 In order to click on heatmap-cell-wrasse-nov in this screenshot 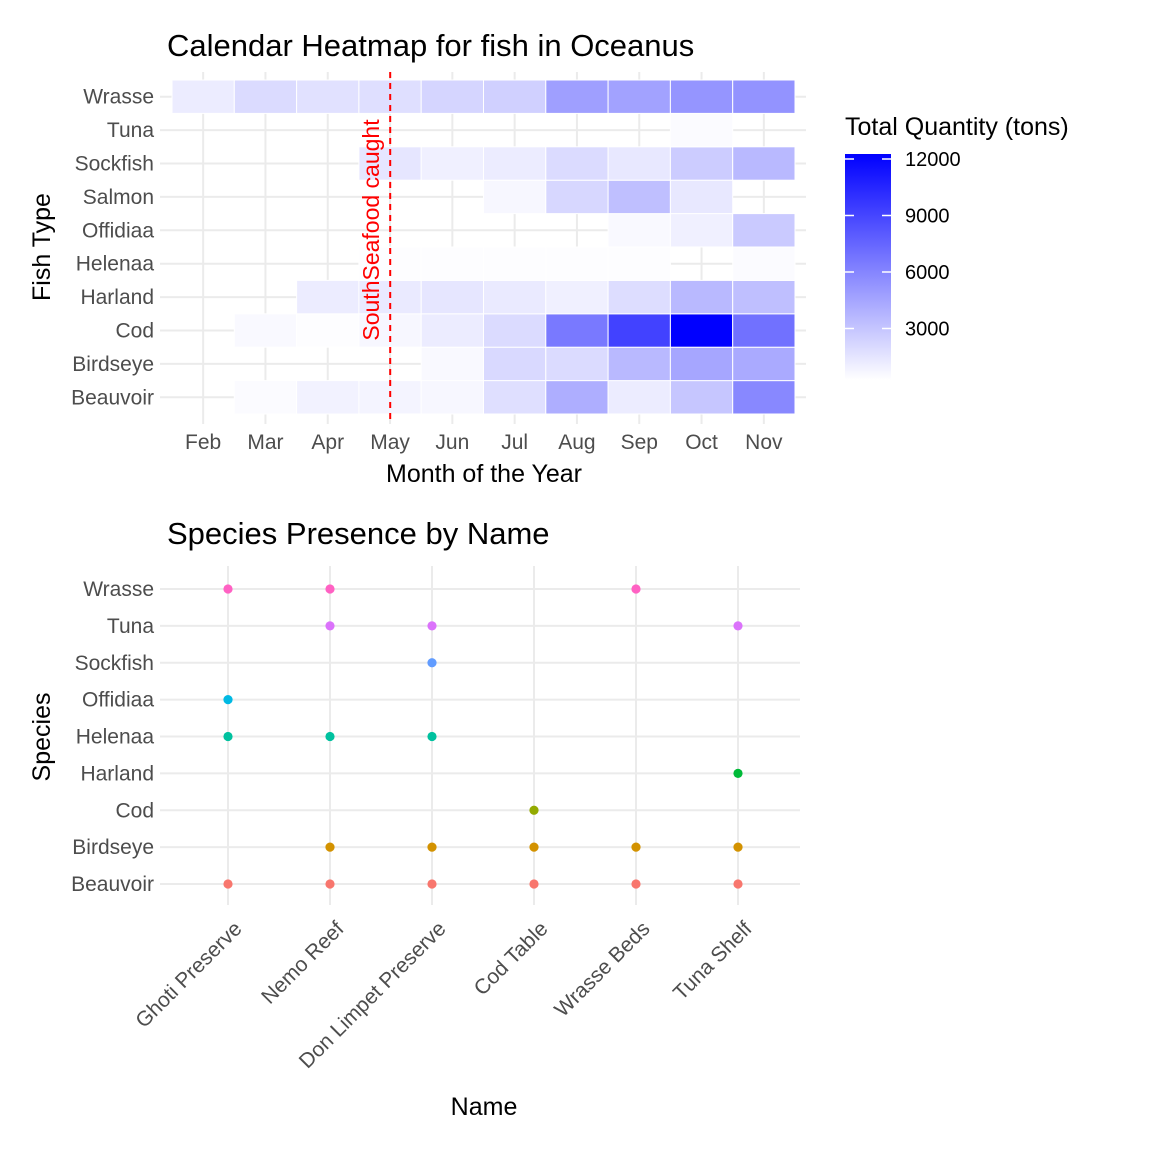, I will do `click(764, 96)`.